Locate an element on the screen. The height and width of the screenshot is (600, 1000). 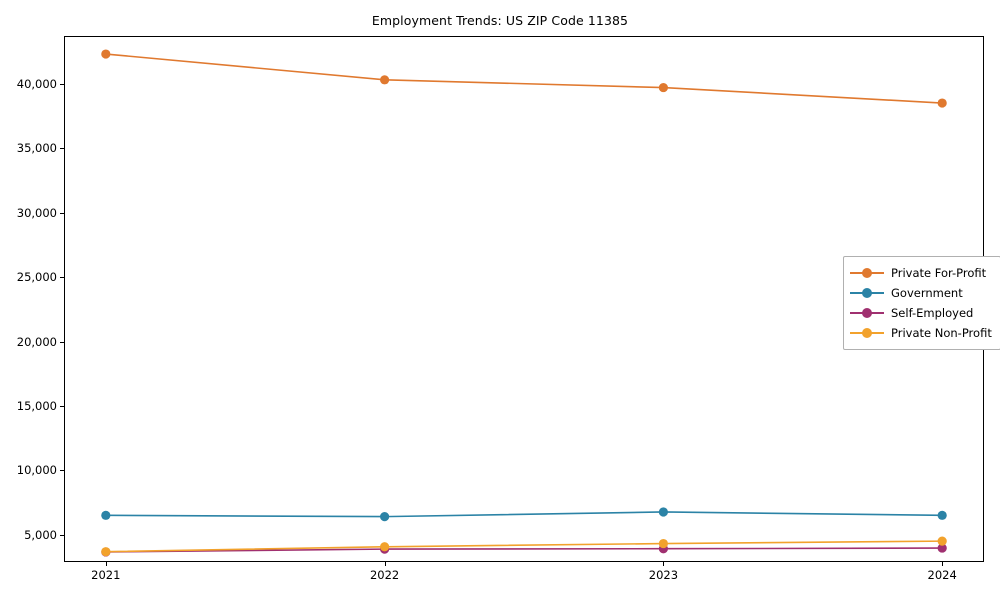
legend-label: Government is located at coordinates (927, 293).